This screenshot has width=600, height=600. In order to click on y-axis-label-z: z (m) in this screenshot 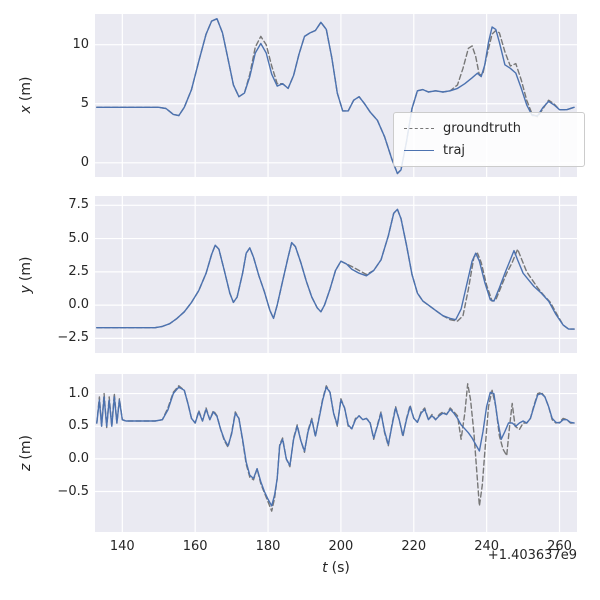, I will do `click(27, 453)`.